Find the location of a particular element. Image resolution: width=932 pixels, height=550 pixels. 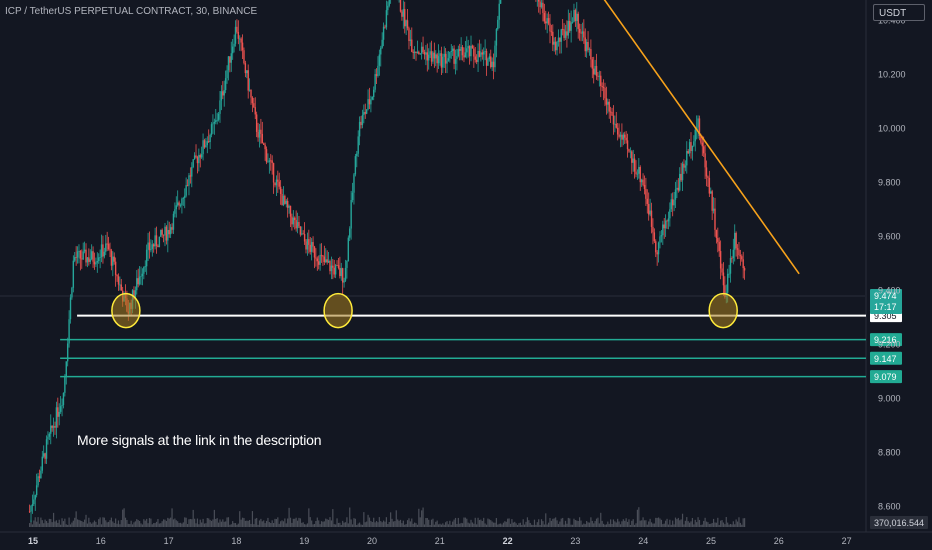

time-tick-label: 26 is located at coordinates (779, 541).